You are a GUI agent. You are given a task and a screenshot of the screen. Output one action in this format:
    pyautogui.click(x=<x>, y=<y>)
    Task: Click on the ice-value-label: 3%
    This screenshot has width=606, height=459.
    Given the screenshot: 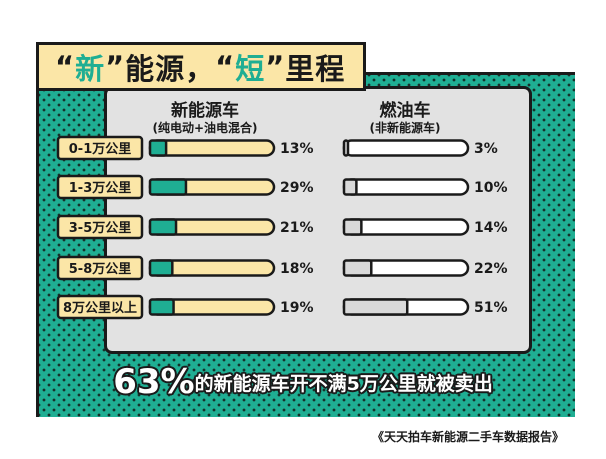 What is the action you would take?
    pyautogui.click(x=486, y=149)
    